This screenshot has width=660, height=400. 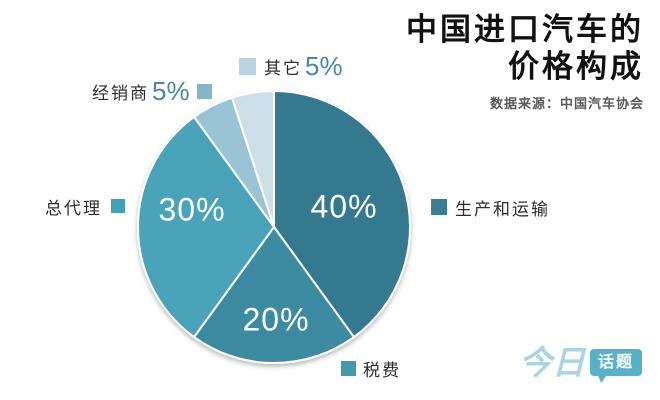 What do you see at coordinates (118, 206) in the screenshot?
I see `agent-swatch-icon` at bounding box center [118, 206].